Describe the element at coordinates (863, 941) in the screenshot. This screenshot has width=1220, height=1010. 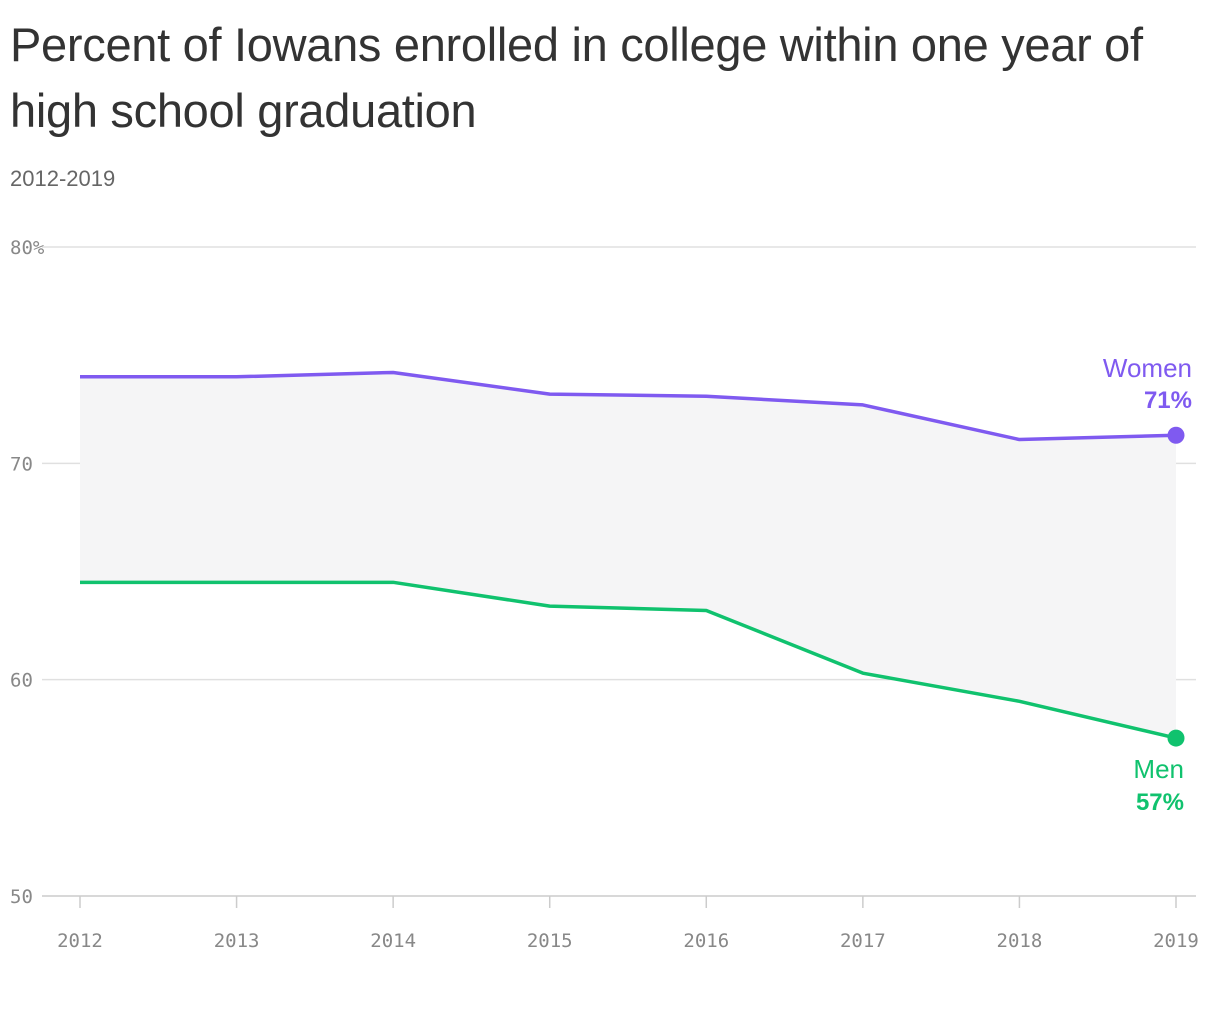
I see `x-tick-label: 2017` at that location.